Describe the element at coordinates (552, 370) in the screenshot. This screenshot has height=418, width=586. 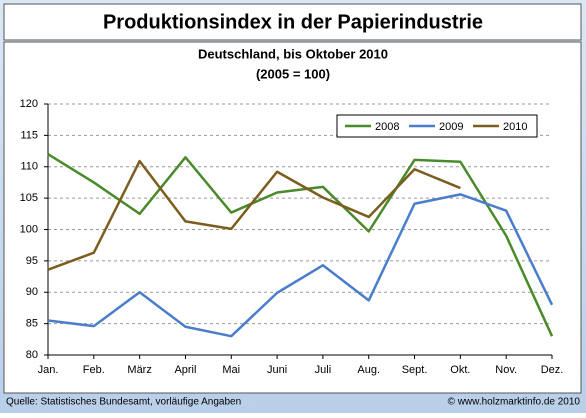
I see `x-tick-label: Dez.` at that location.